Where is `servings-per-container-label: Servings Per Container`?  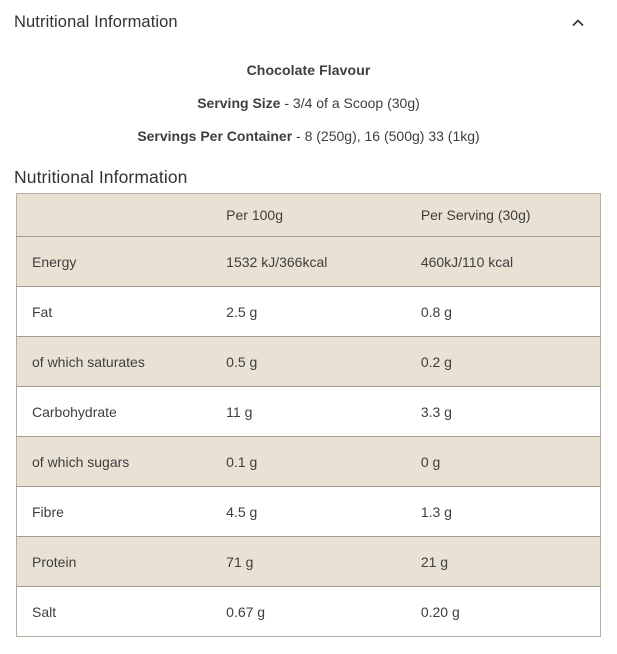 servings-per-container-label: Servings Per Container is located at coordinates (215, 136).